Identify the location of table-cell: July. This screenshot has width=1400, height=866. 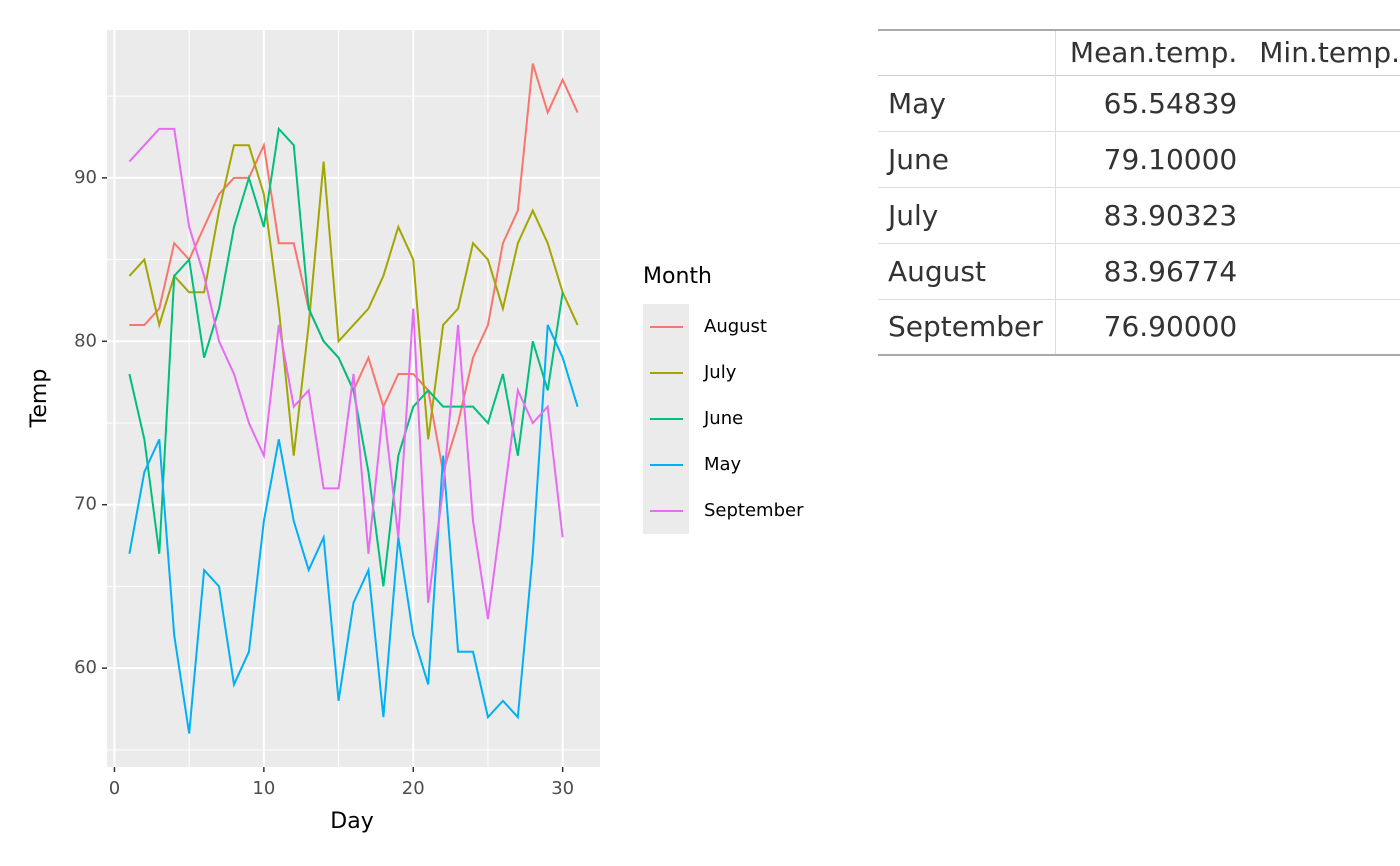
(967, 215).